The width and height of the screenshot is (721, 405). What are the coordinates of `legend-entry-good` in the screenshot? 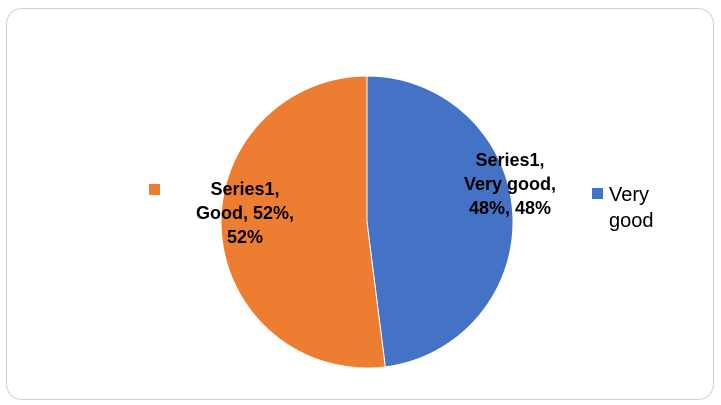 It's located at (157, 186).